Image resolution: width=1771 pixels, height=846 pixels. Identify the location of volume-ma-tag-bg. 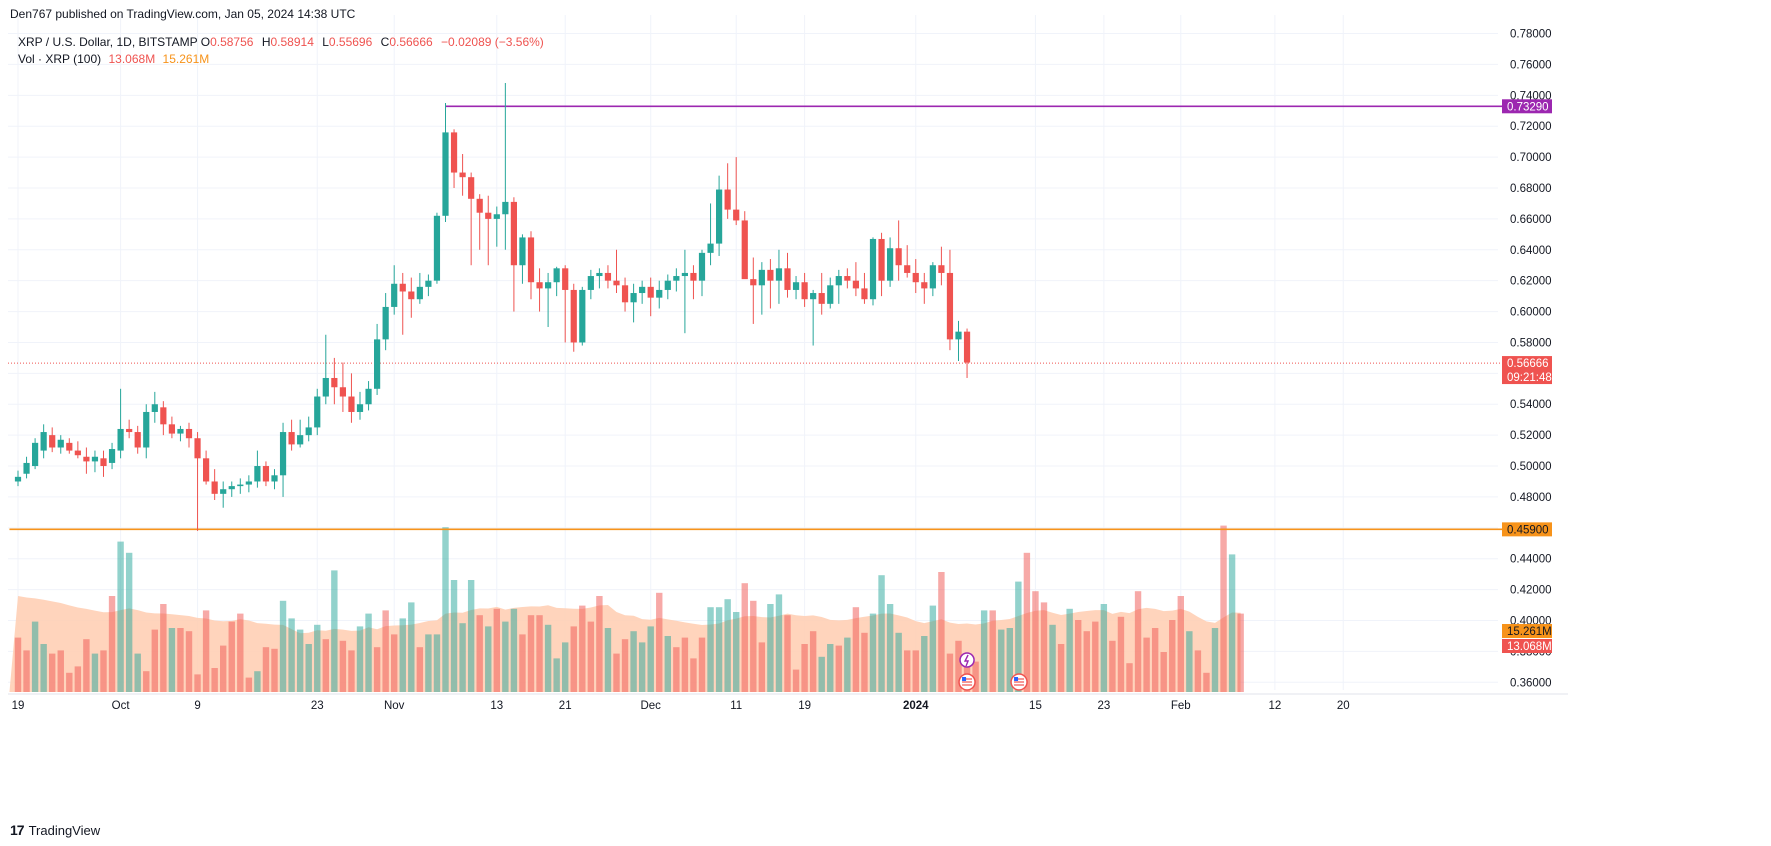
(1527, 631).